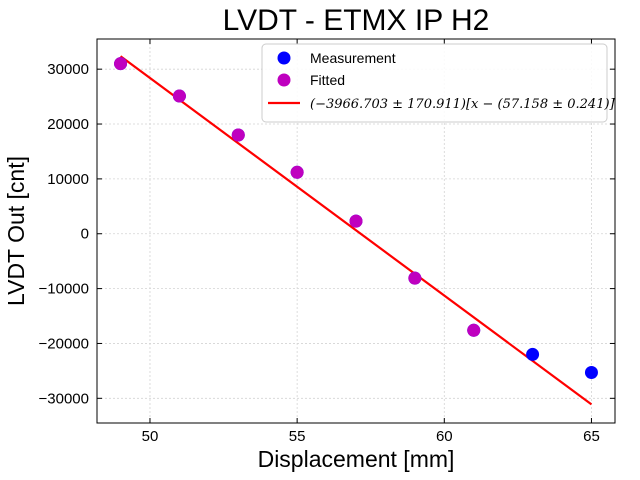 This screenshot has height=480, width=640. What do you see at coordinates (444, 436) in the screenshot?
I see `x-tick-label: 60` at bounding box center [444, 436].